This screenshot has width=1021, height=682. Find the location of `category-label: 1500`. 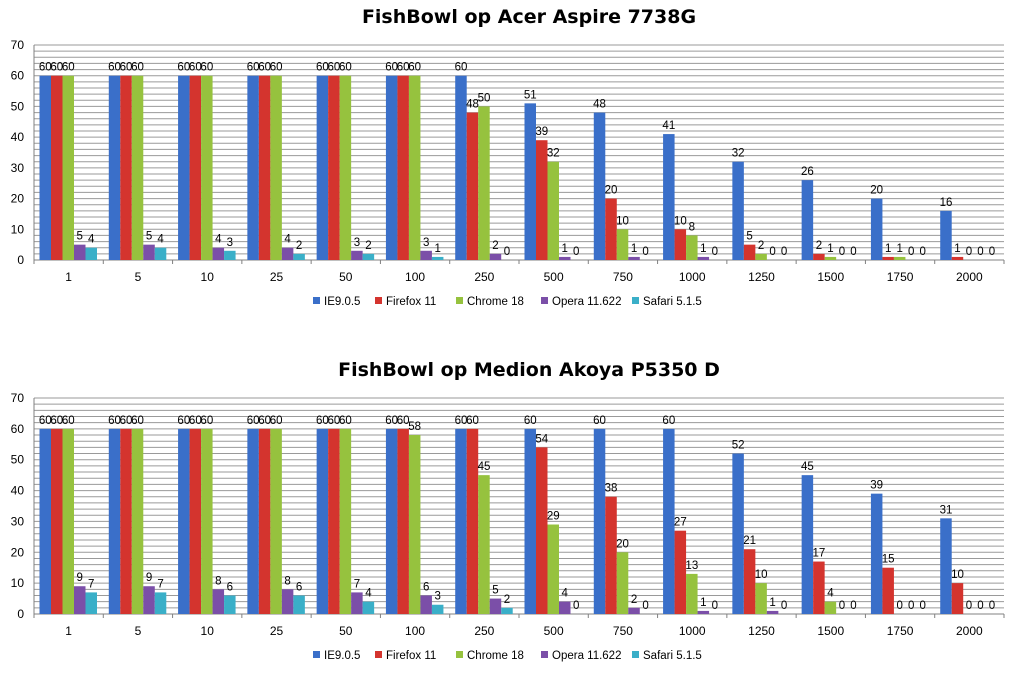

category-label: 1500 is located at coordinates (830, 631).